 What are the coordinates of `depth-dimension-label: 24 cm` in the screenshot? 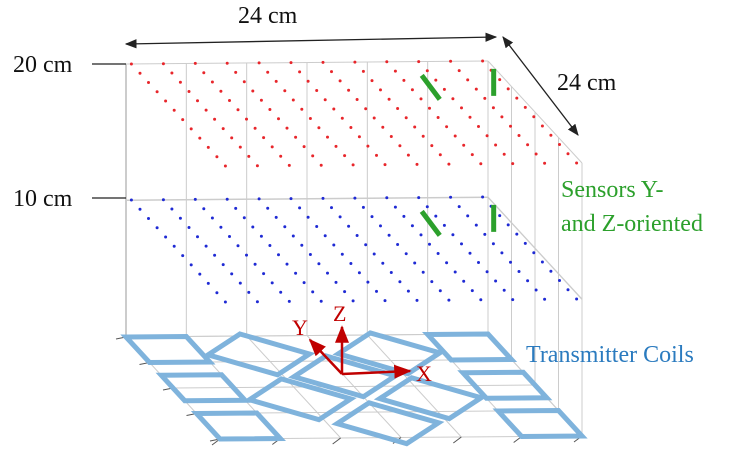 It's located at (587, 83).